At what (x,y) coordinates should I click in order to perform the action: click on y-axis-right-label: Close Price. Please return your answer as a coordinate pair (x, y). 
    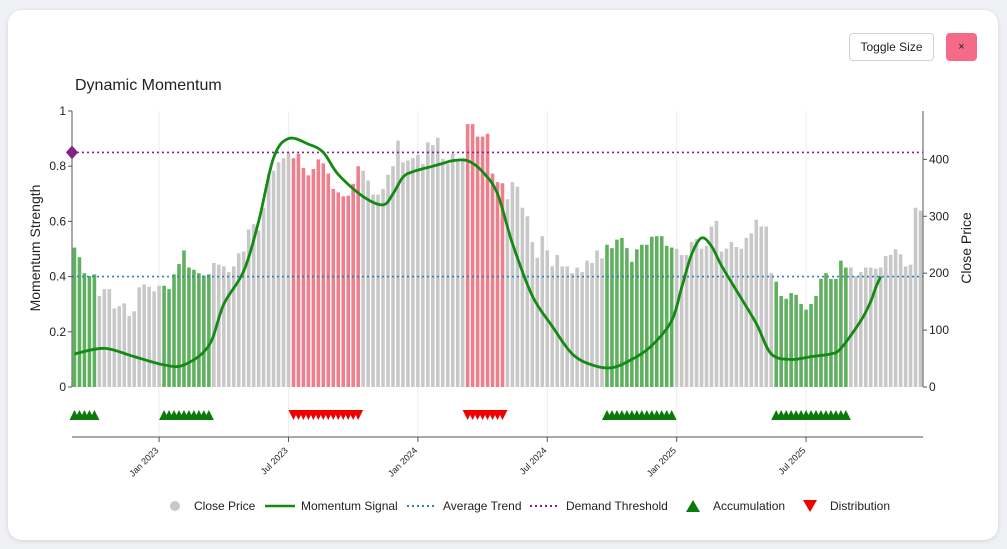
    Looking at the image, I should click on (966, 248).